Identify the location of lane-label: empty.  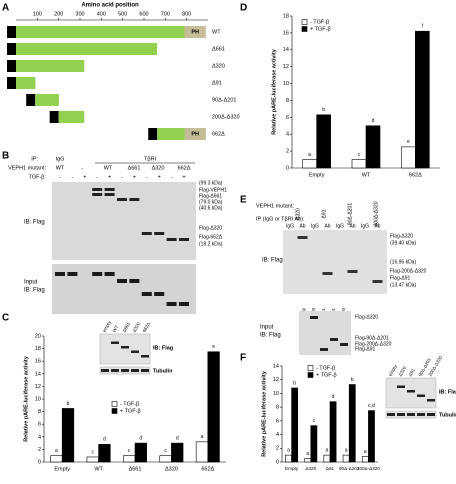
(107, 326).